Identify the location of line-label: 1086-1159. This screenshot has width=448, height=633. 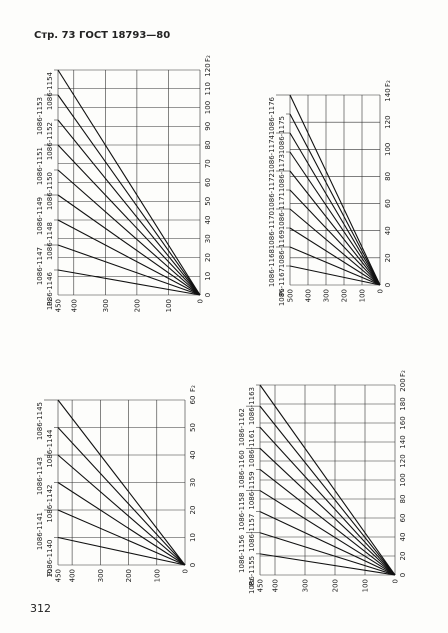
(252, 490).